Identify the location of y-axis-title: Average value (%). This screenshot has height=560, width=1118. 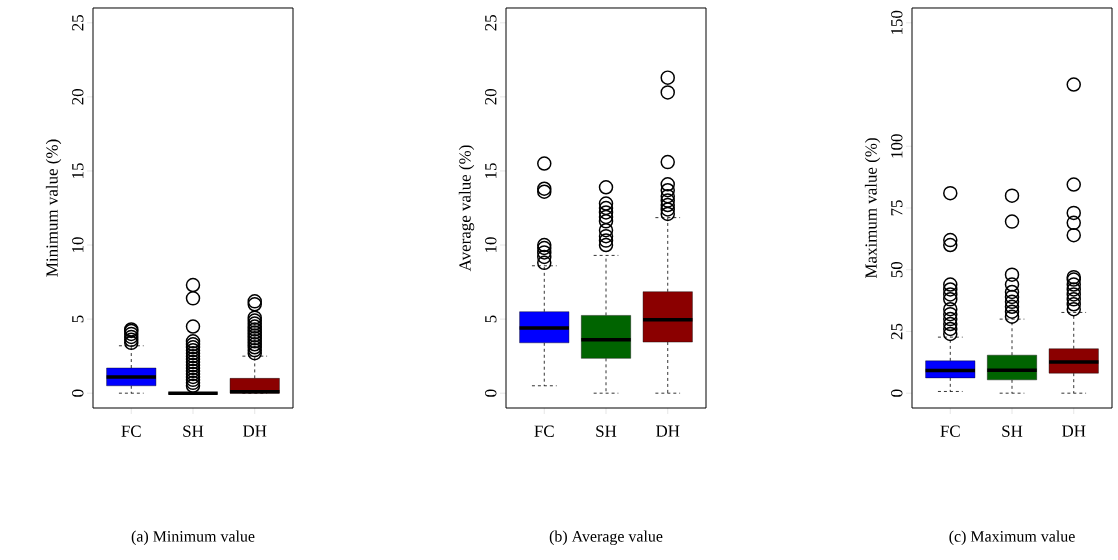
(466, 208).